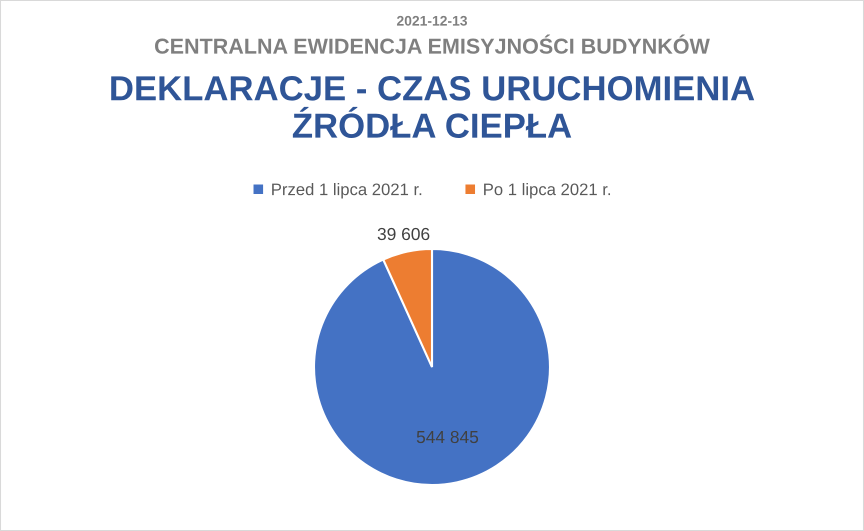 This screenshot has width=864, height=531. What do you see at coordinates (432, 21) in the screenshot?
I see `text: 2021-12-13` at bounding box center [432, 21].